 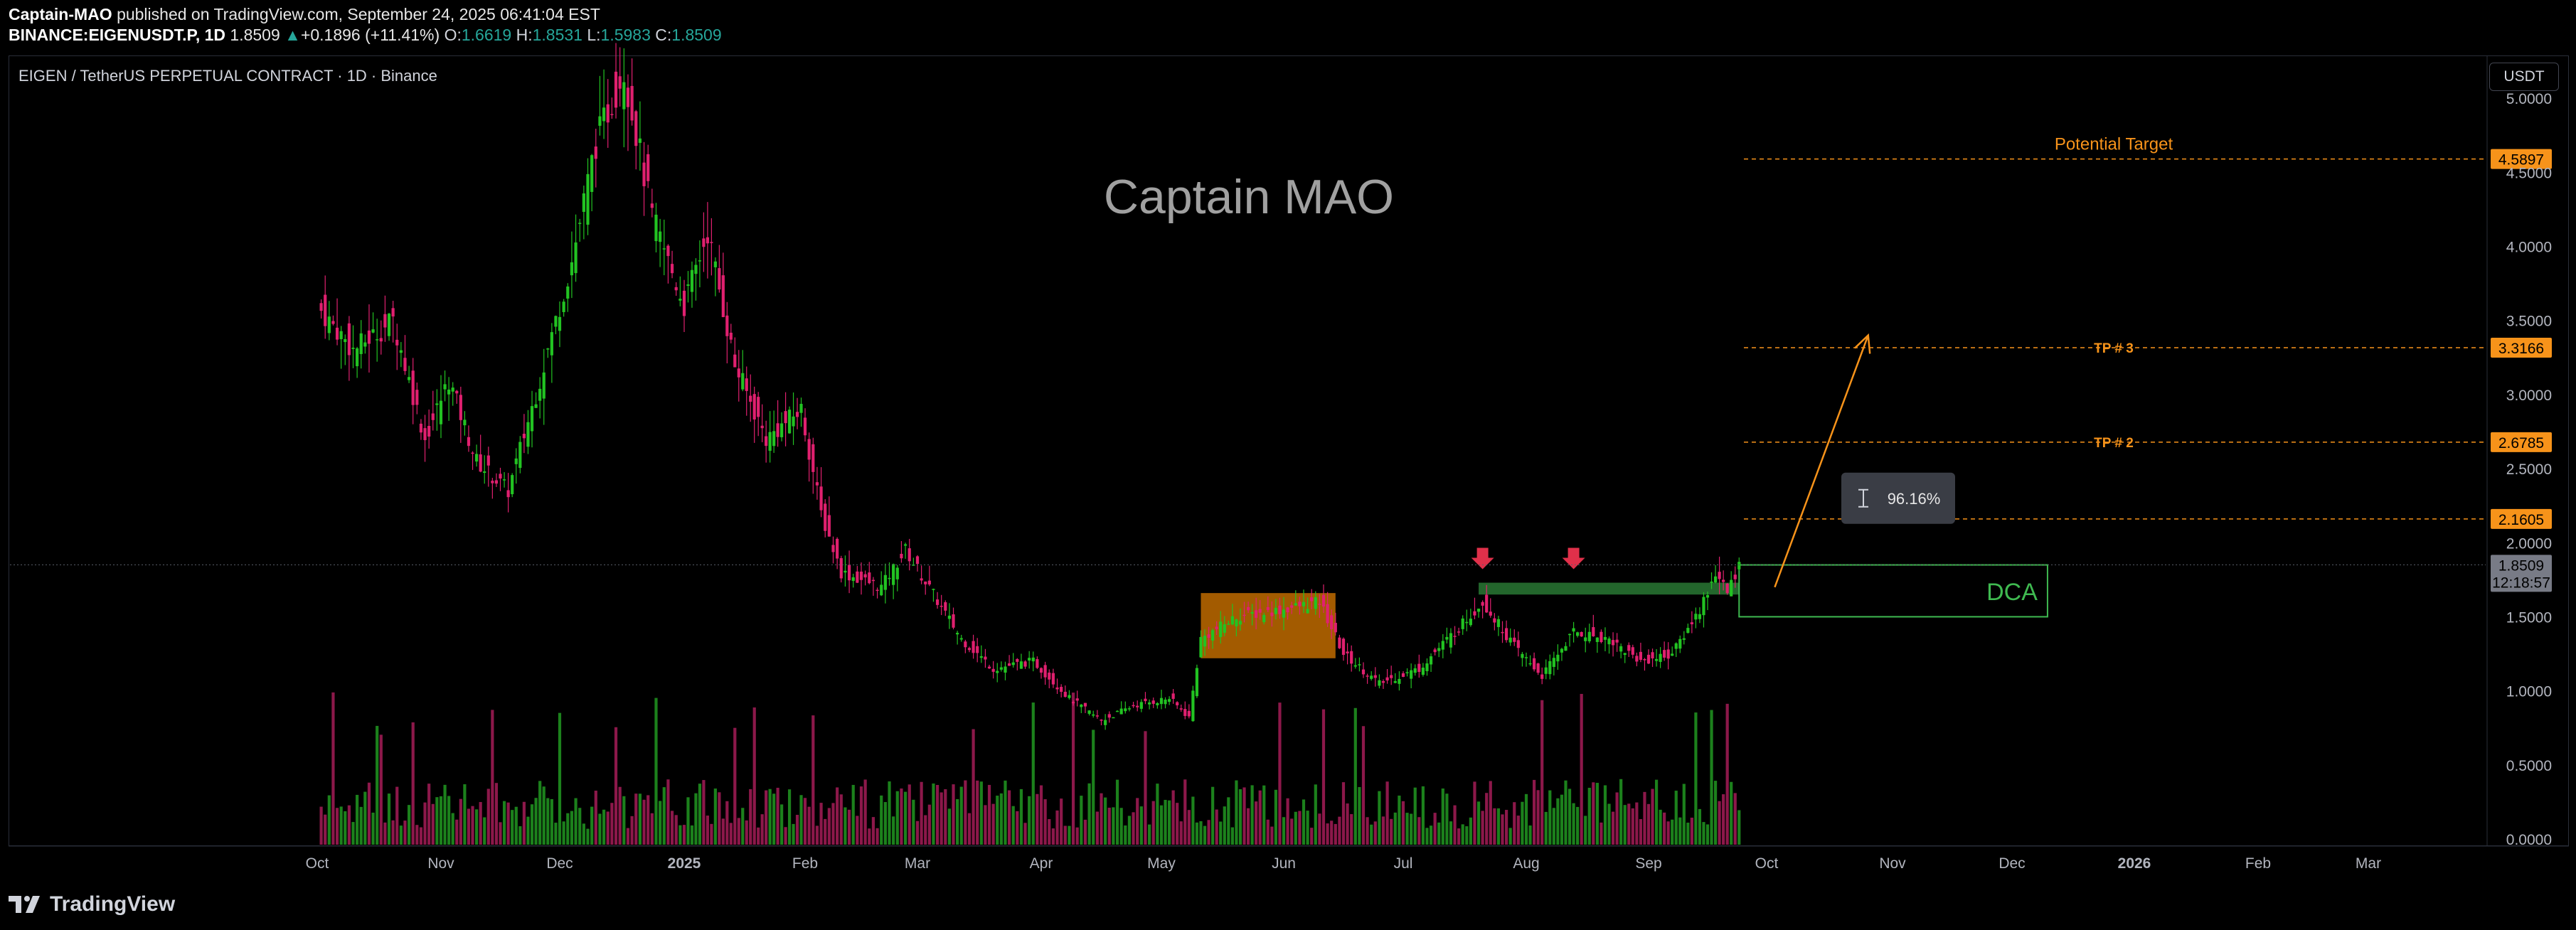 What do you see at coordinates (2521, 565) in the screenshot?
I see `last-price-label: 1.8509` at bounding box center [2521, 565].